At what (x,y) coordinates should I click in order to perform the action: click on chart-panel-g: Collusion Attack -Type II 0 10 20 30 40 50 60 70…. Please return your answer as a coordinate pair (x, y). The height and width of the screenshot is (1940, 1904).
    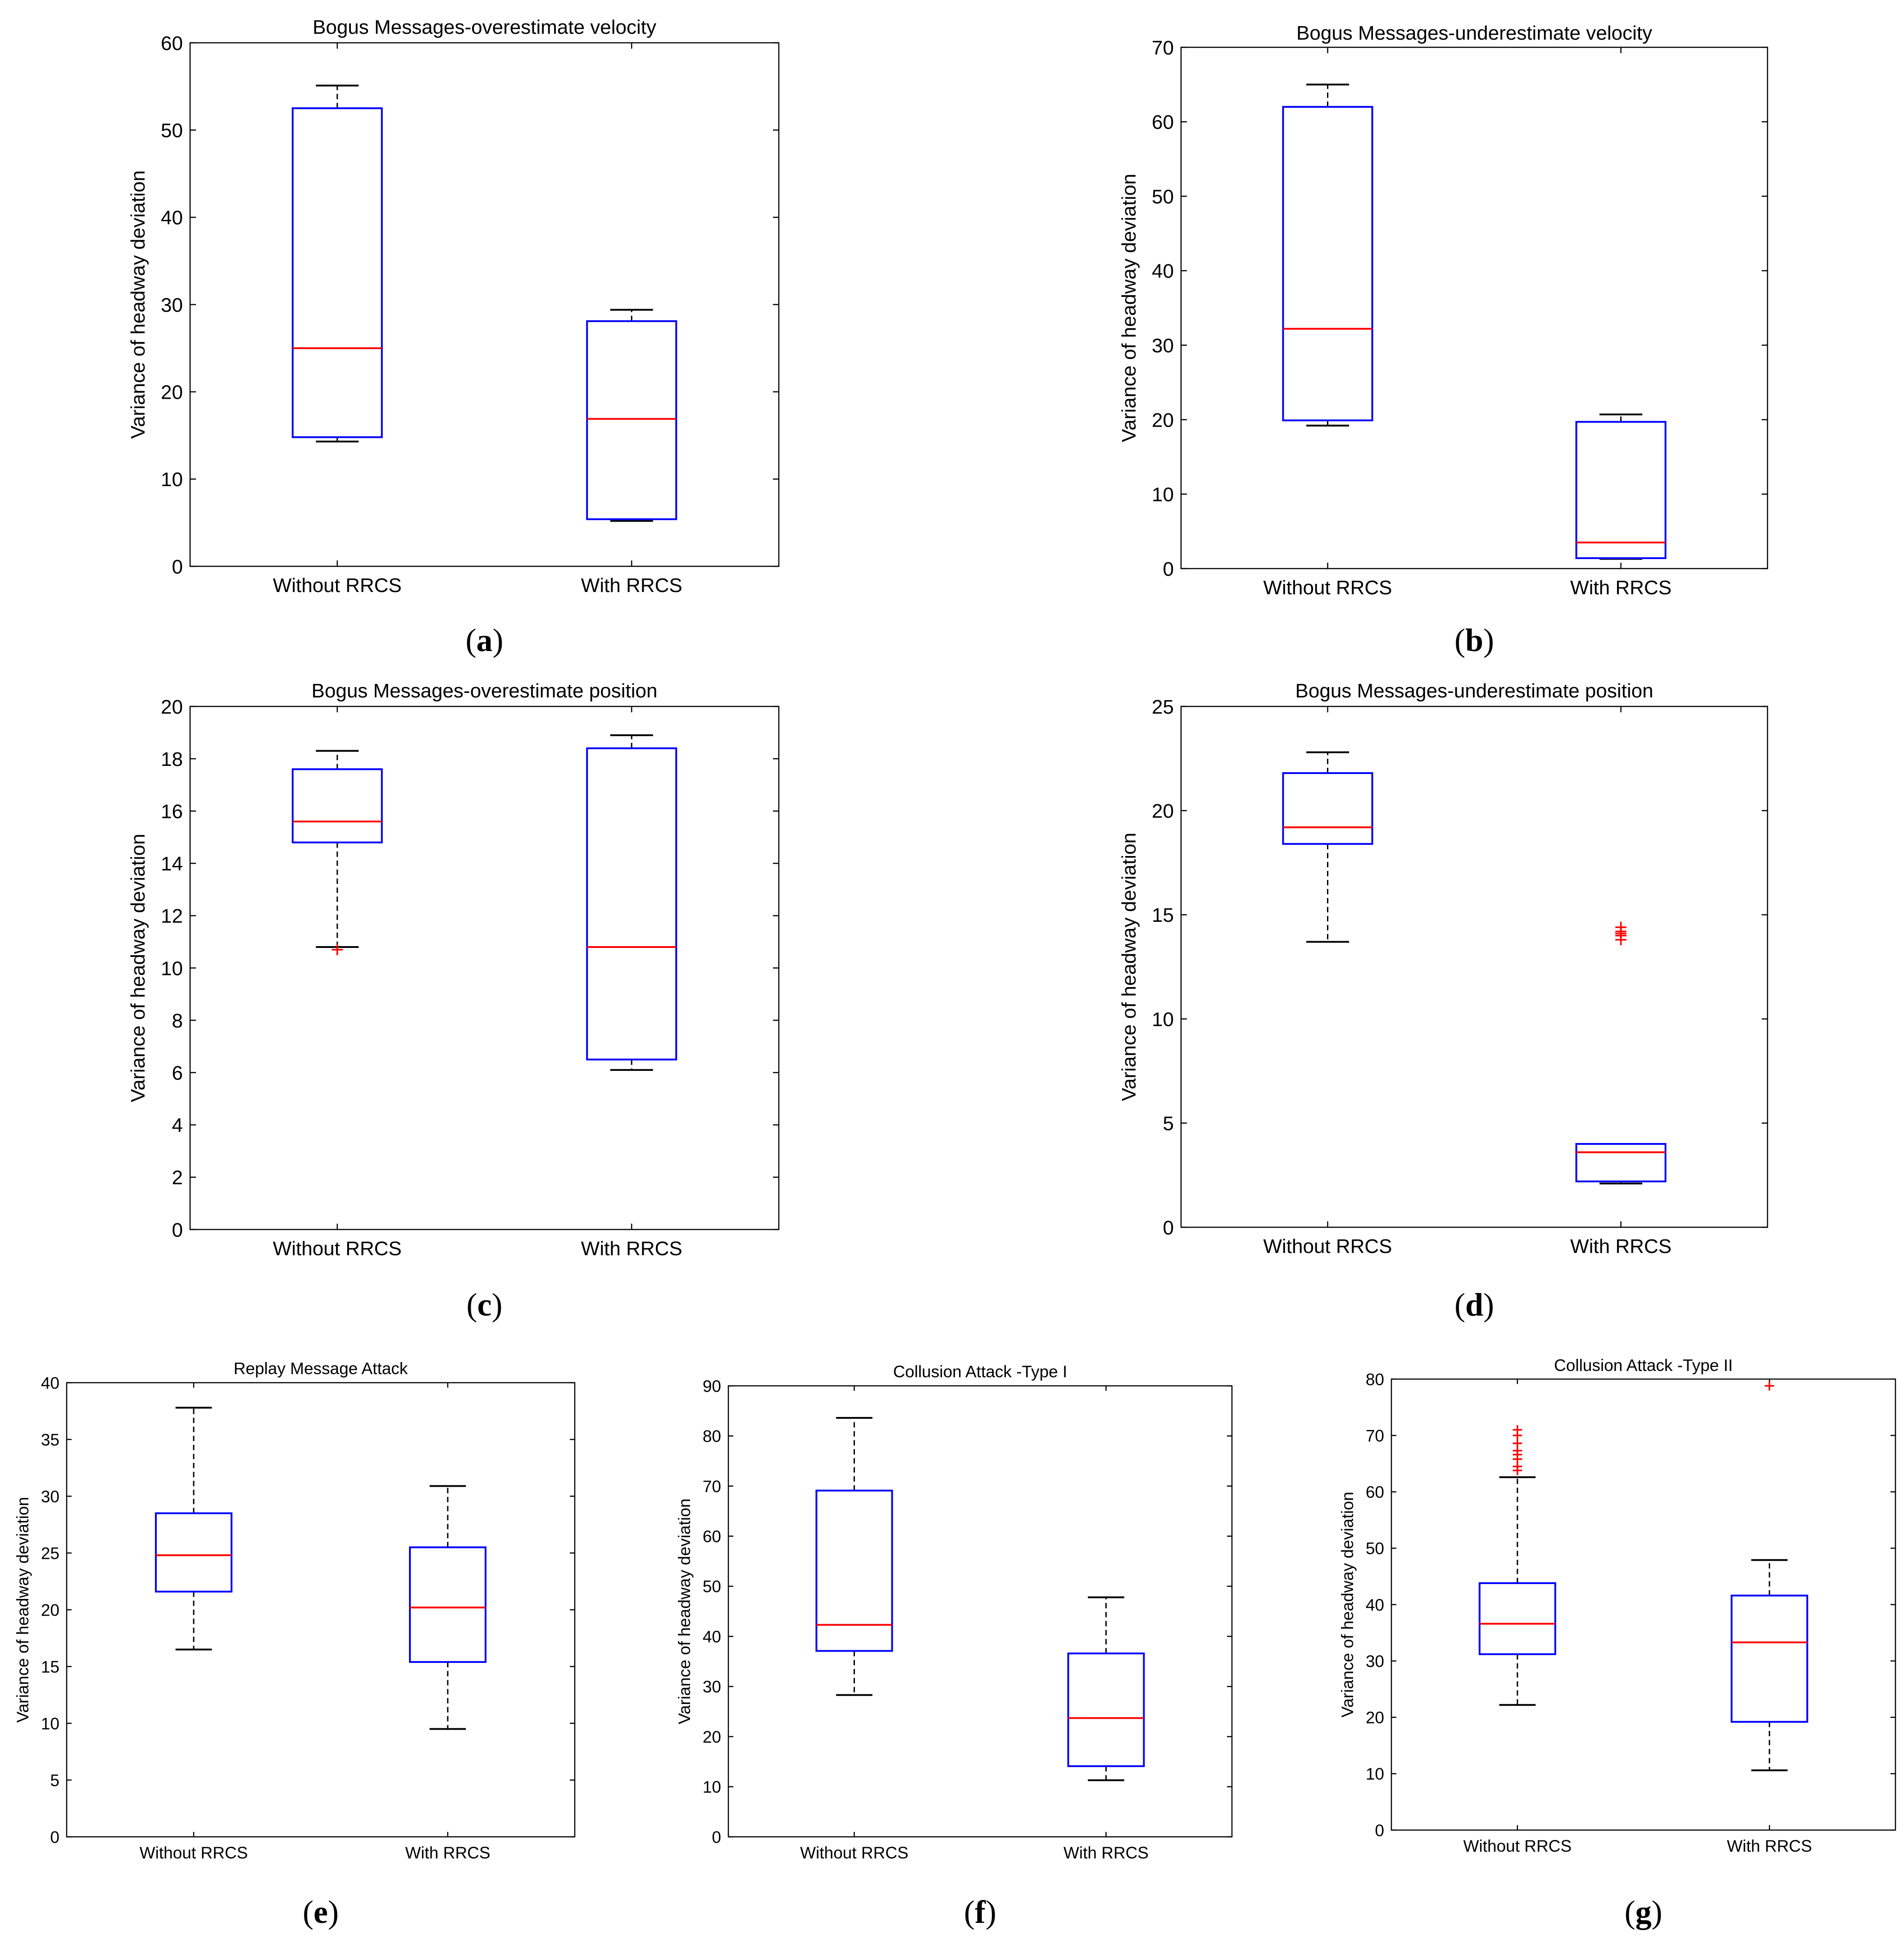
    Looking at the image, I should click on (1617, 1643).